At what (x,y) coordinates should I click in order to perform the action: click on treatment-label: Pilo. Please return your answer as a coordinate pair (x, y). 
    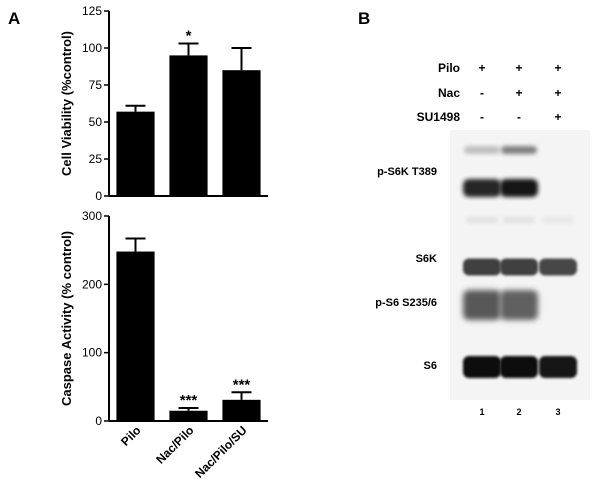
    Looking at the image, I should click on (449, 68).